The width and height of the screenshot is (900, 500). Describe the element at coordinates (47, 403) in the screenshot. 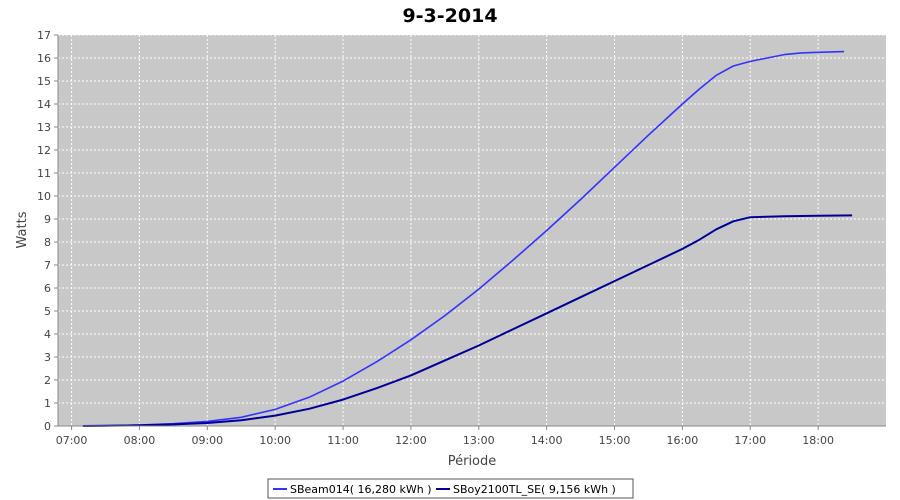

I see `y-tick-label: 1` at that location.